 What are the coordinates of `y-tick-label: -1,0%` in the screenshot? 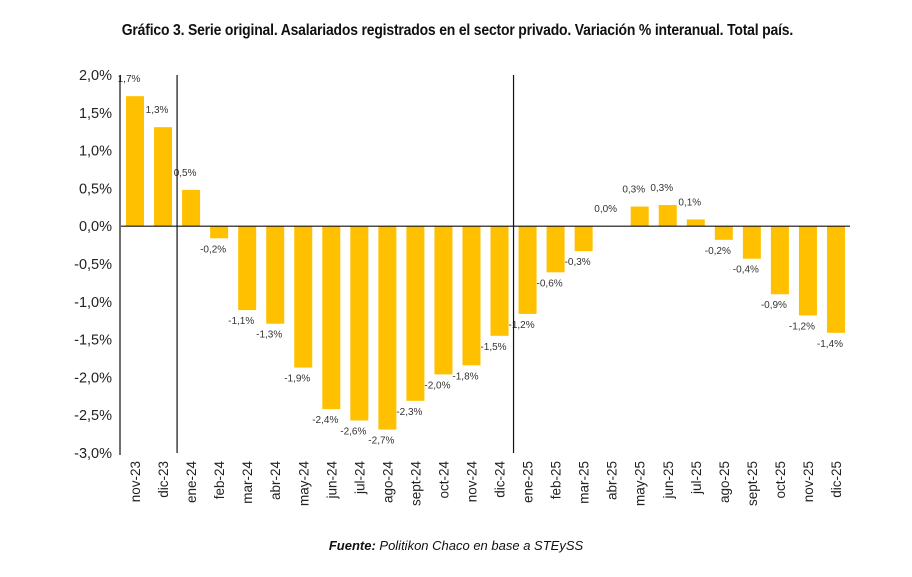 It's located at (93, 303).